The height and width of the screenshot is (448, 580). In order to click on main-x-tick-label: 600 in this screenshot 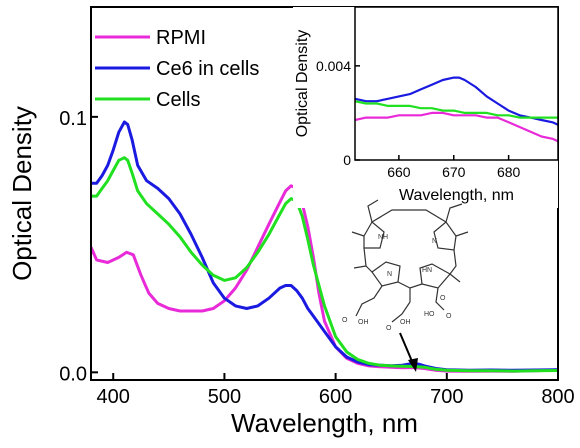, I will do `click(335, 397)`.